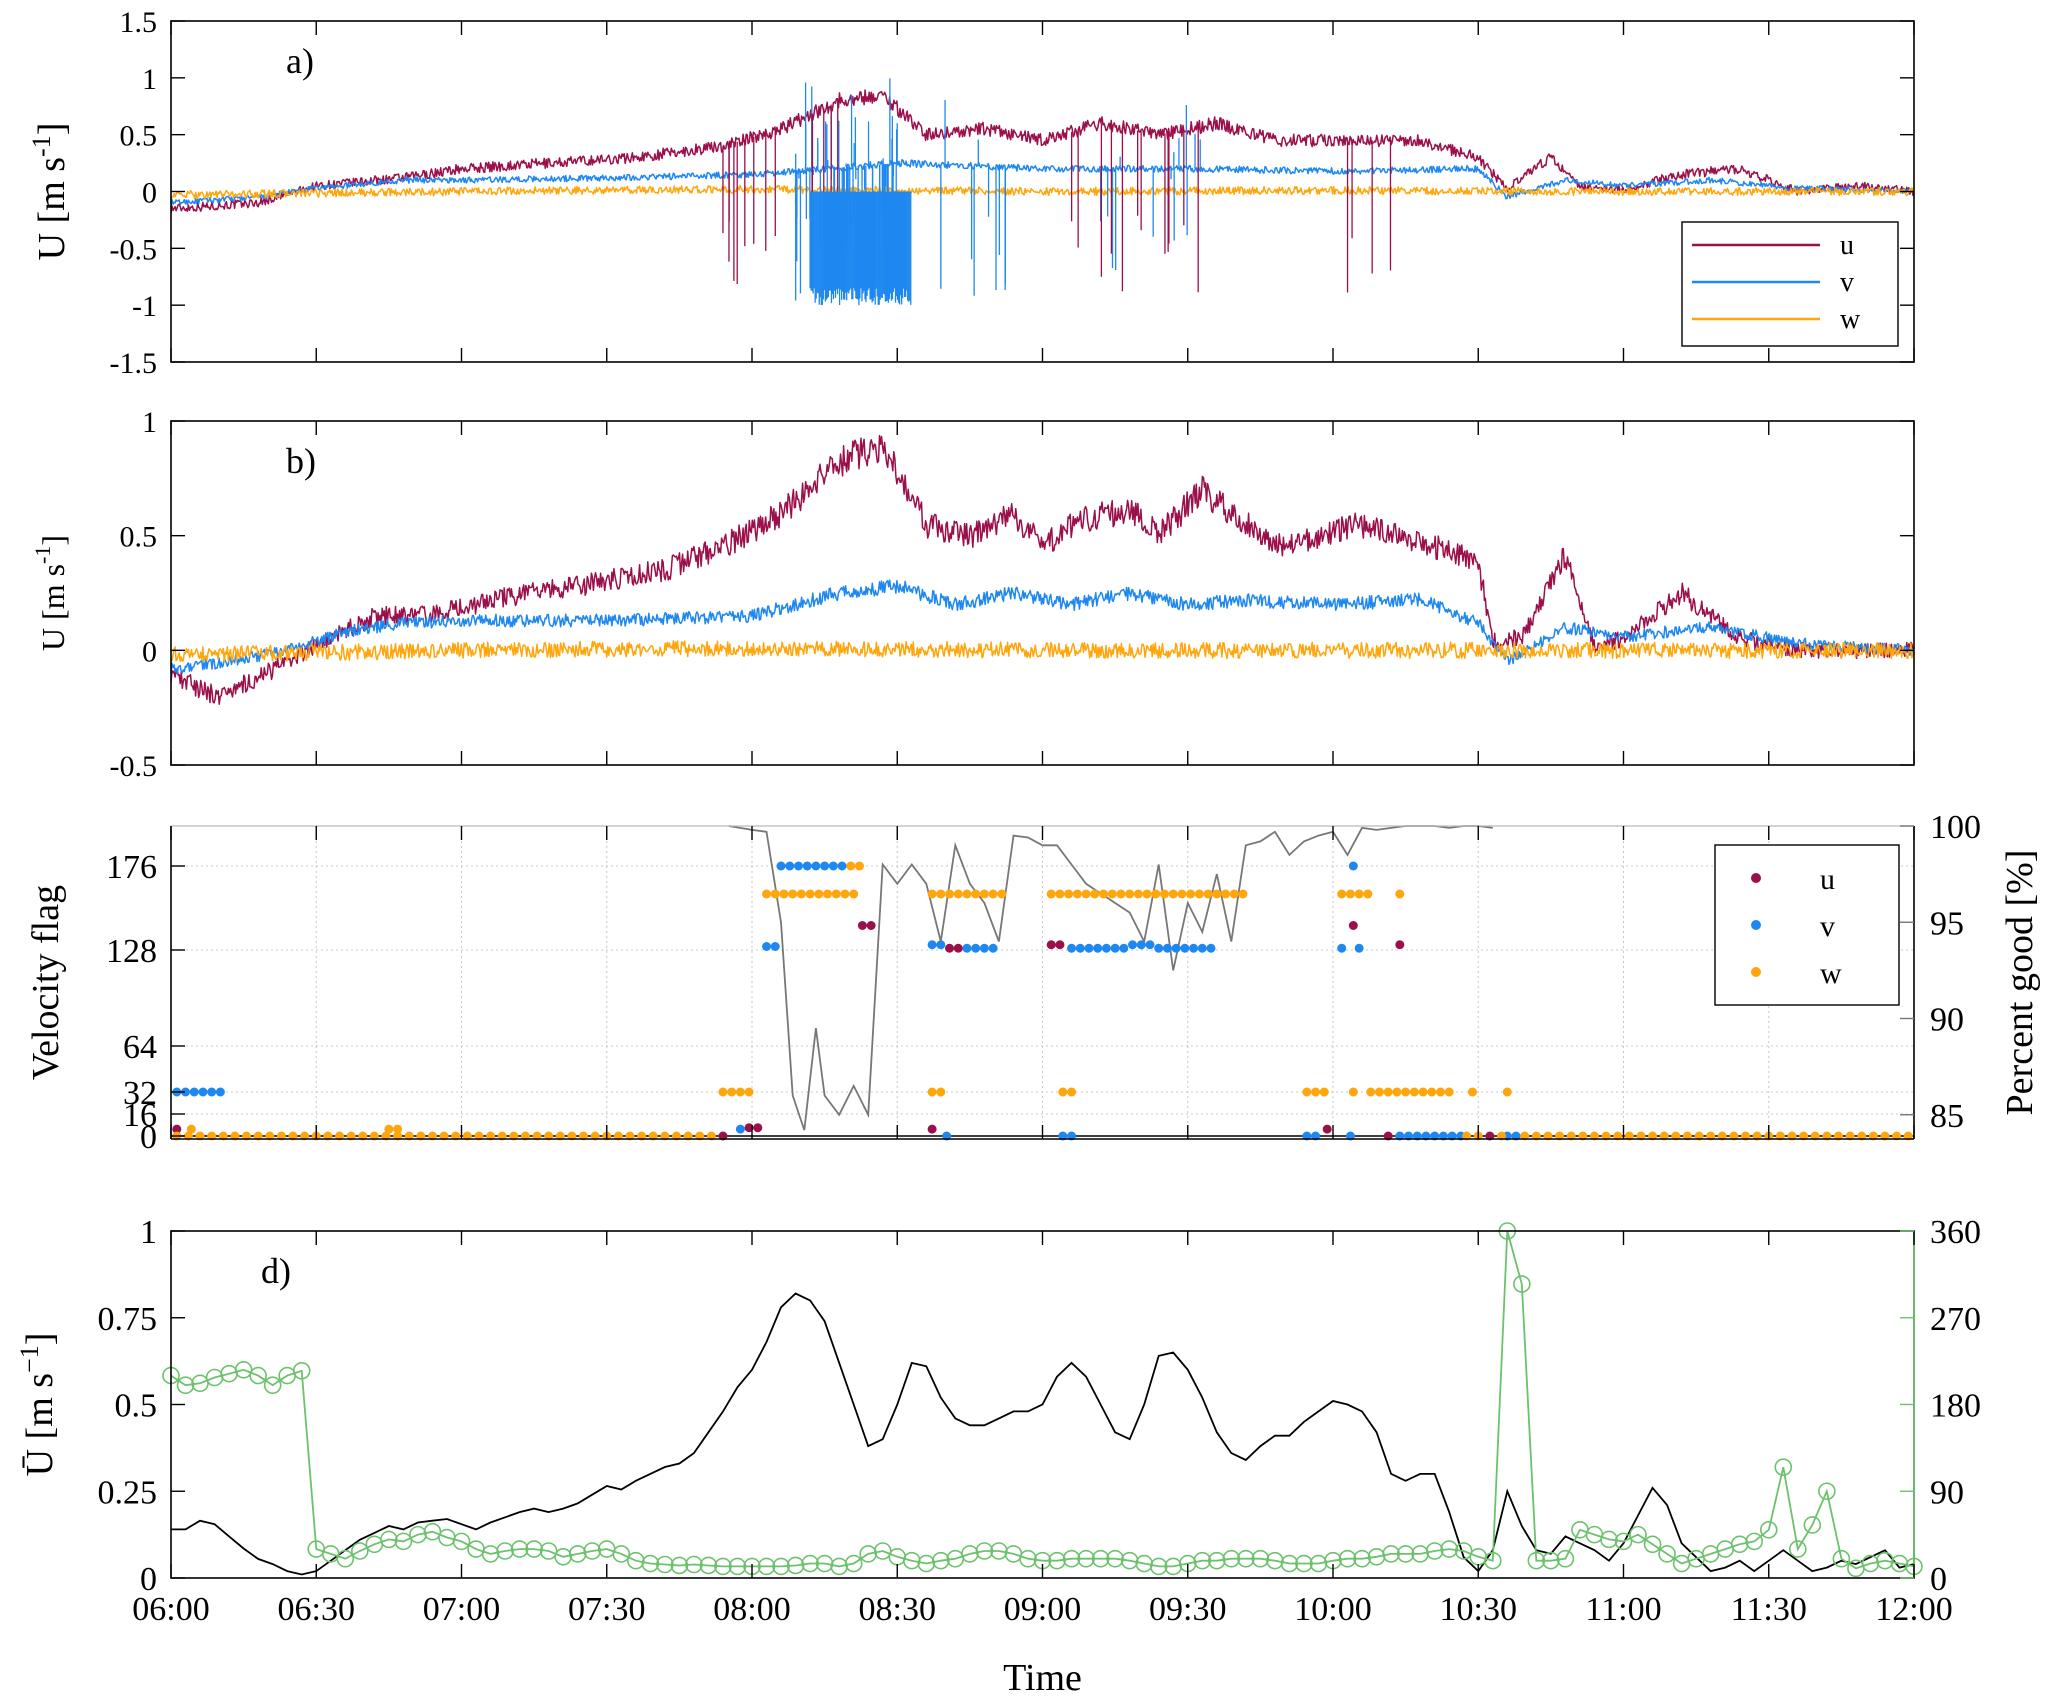  Describe the element at coordinates (131, 951) in the screenshot. I see `y-tick-label: 128` at that location.